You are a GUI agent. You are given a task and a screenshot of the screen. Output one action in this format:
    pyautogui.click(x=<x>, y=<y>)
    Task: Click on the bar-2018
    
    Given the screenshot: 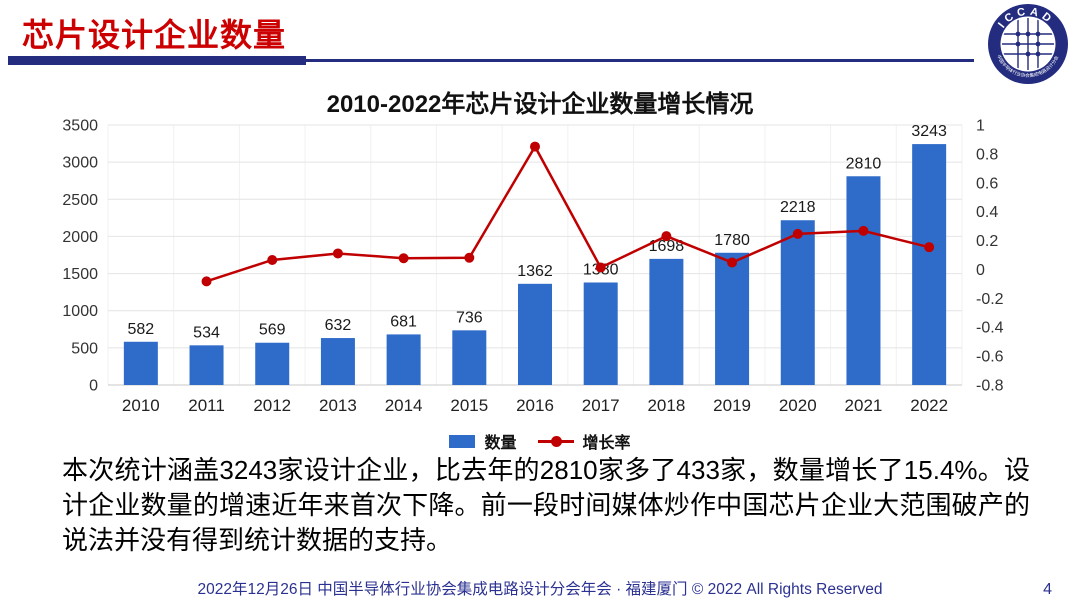 What is the action you would take?
    pyautogui.click(x=666, y=321)
    